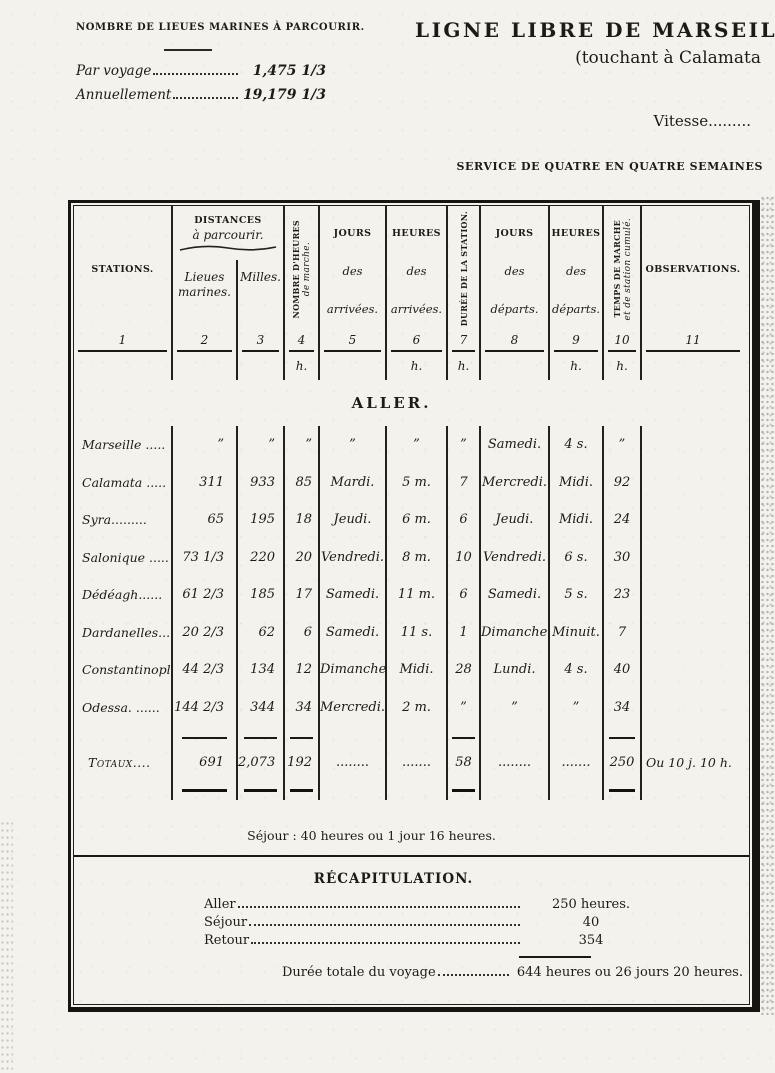  I want to click on col-header-jours-departs: JOURS des départs., so click(513, 269).